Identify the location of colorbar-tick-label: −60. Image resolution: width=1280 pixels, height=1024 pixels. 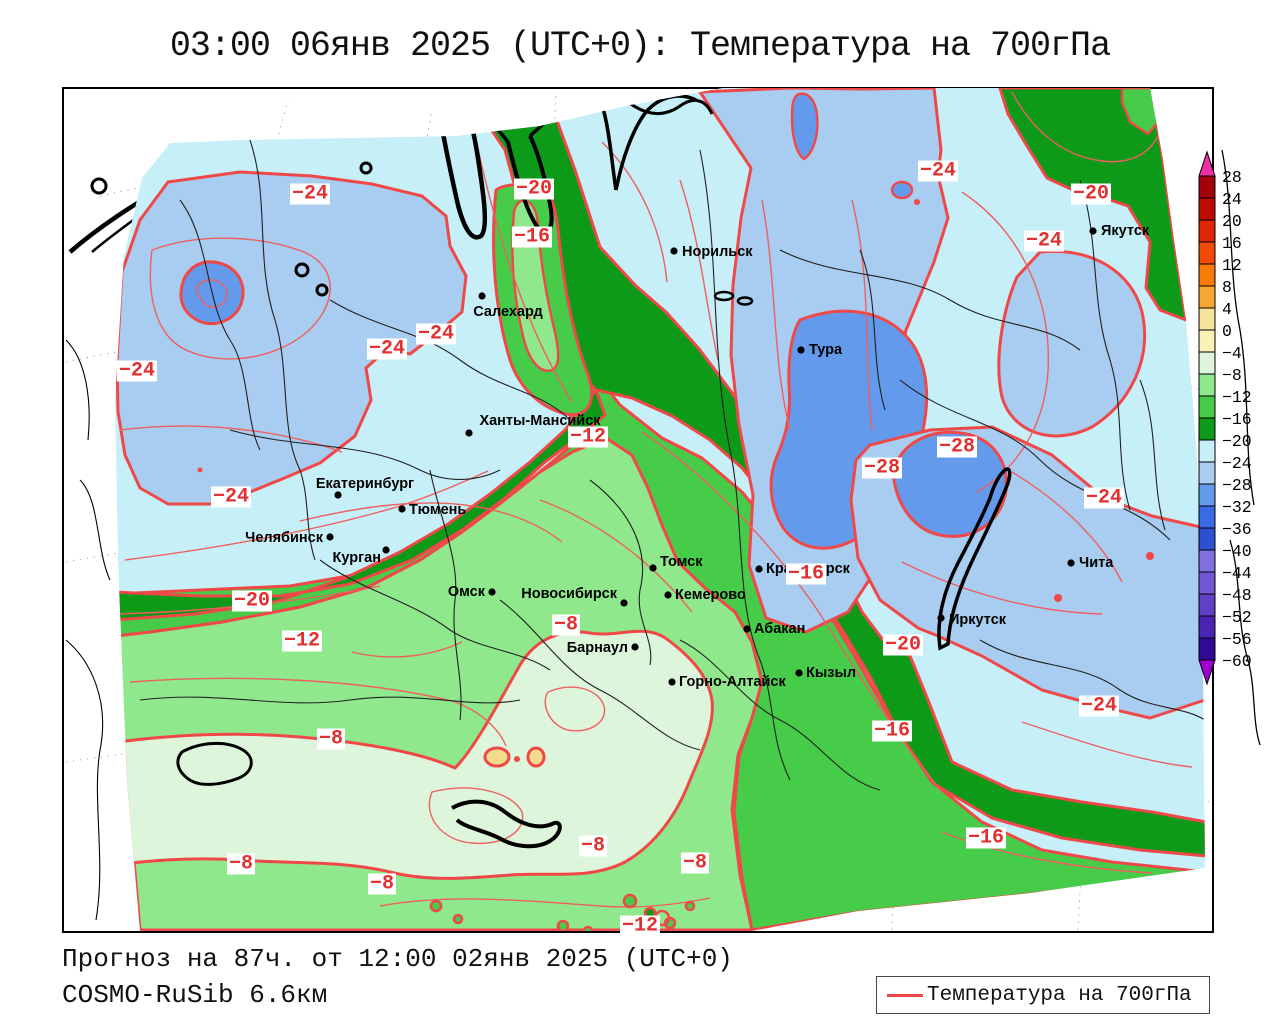
(1237, 661).